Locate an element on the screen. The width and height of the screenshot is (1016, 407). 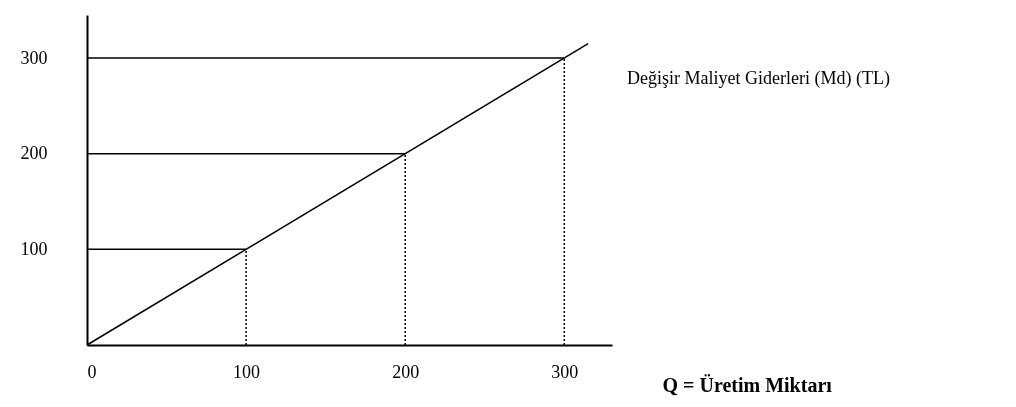
x-tick-label: 0 is located at coordinates (92, 371).